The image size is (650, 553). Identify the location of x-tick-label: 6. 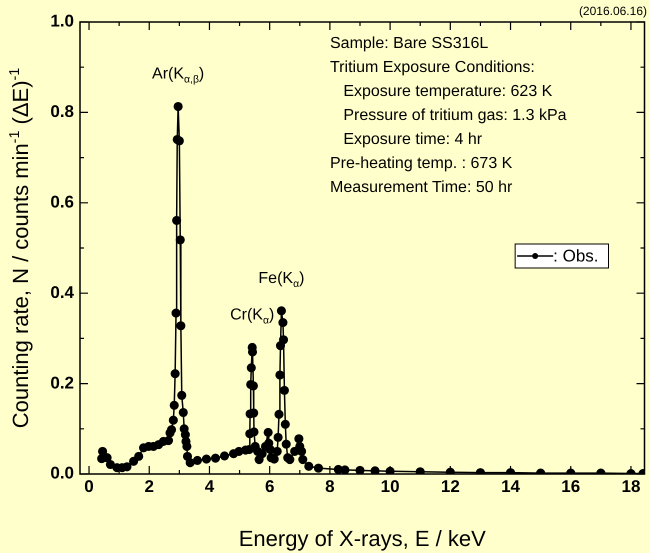
(269, 486).